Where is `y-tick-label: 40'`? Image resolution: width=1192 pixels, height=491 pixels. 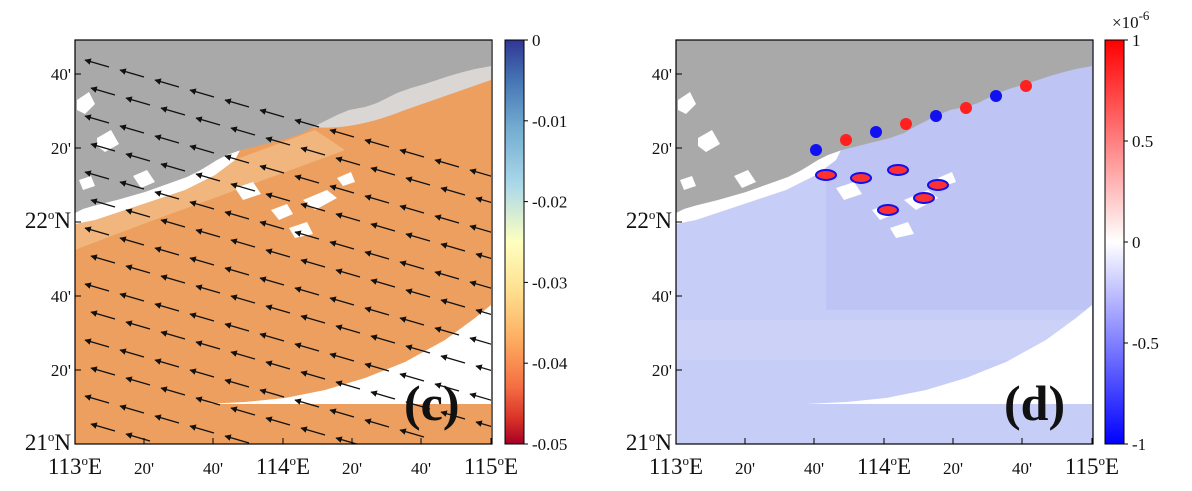 y-tick-label: 40' is located at coordinates (662, 296).